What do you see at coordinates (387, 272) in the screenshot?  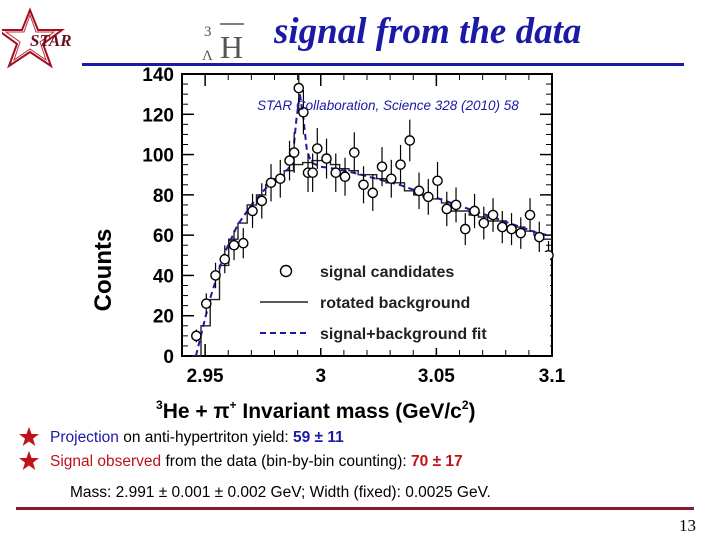 I see `legend-label: signal candidates` at bounding box center [387, 272].